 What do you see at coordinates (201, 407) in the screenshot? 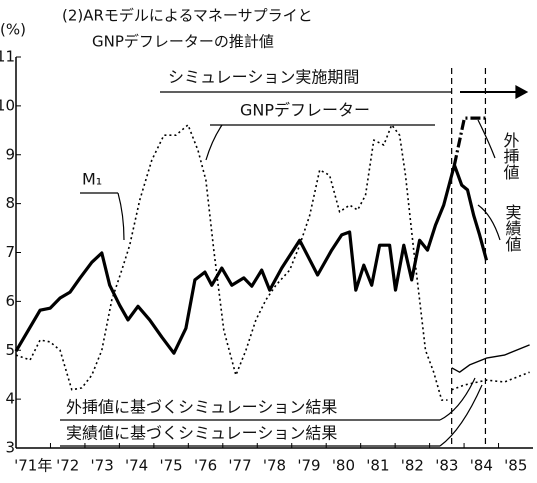
I see `annotation: 外挿値に基づくシミュレーション結果` at bounding box center [201, 407].